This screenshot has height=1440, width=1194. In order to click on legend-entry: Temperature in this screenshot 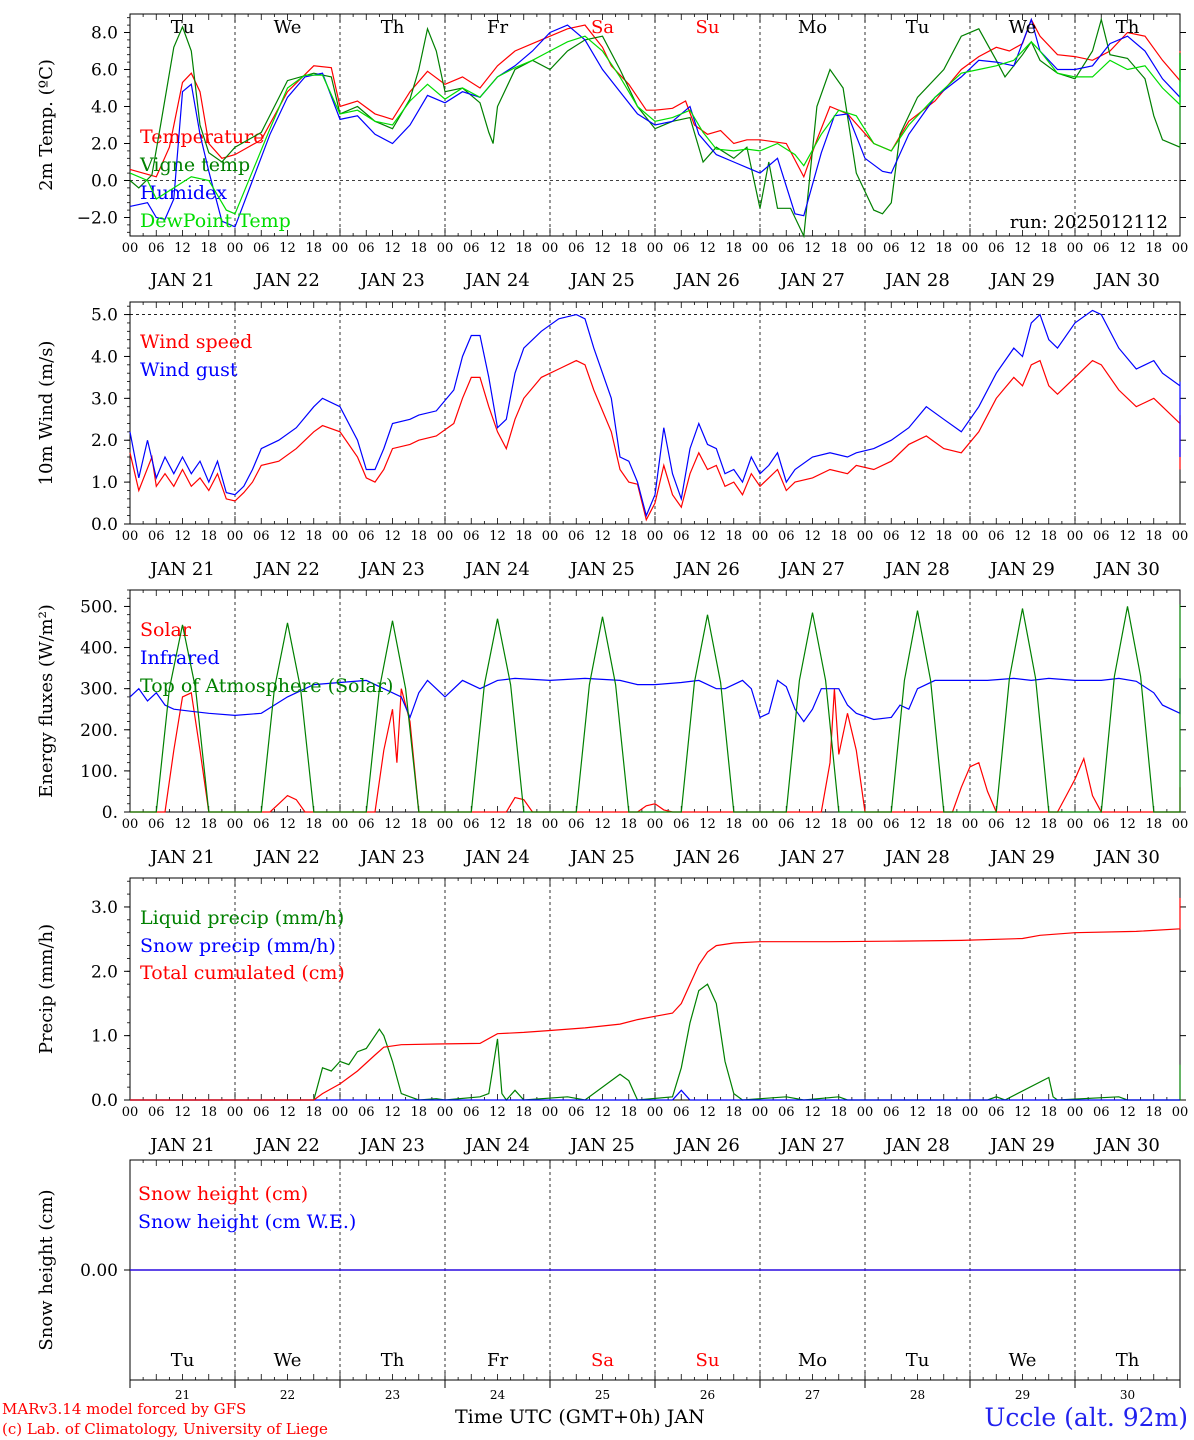, I will do `click(202, 137)`.